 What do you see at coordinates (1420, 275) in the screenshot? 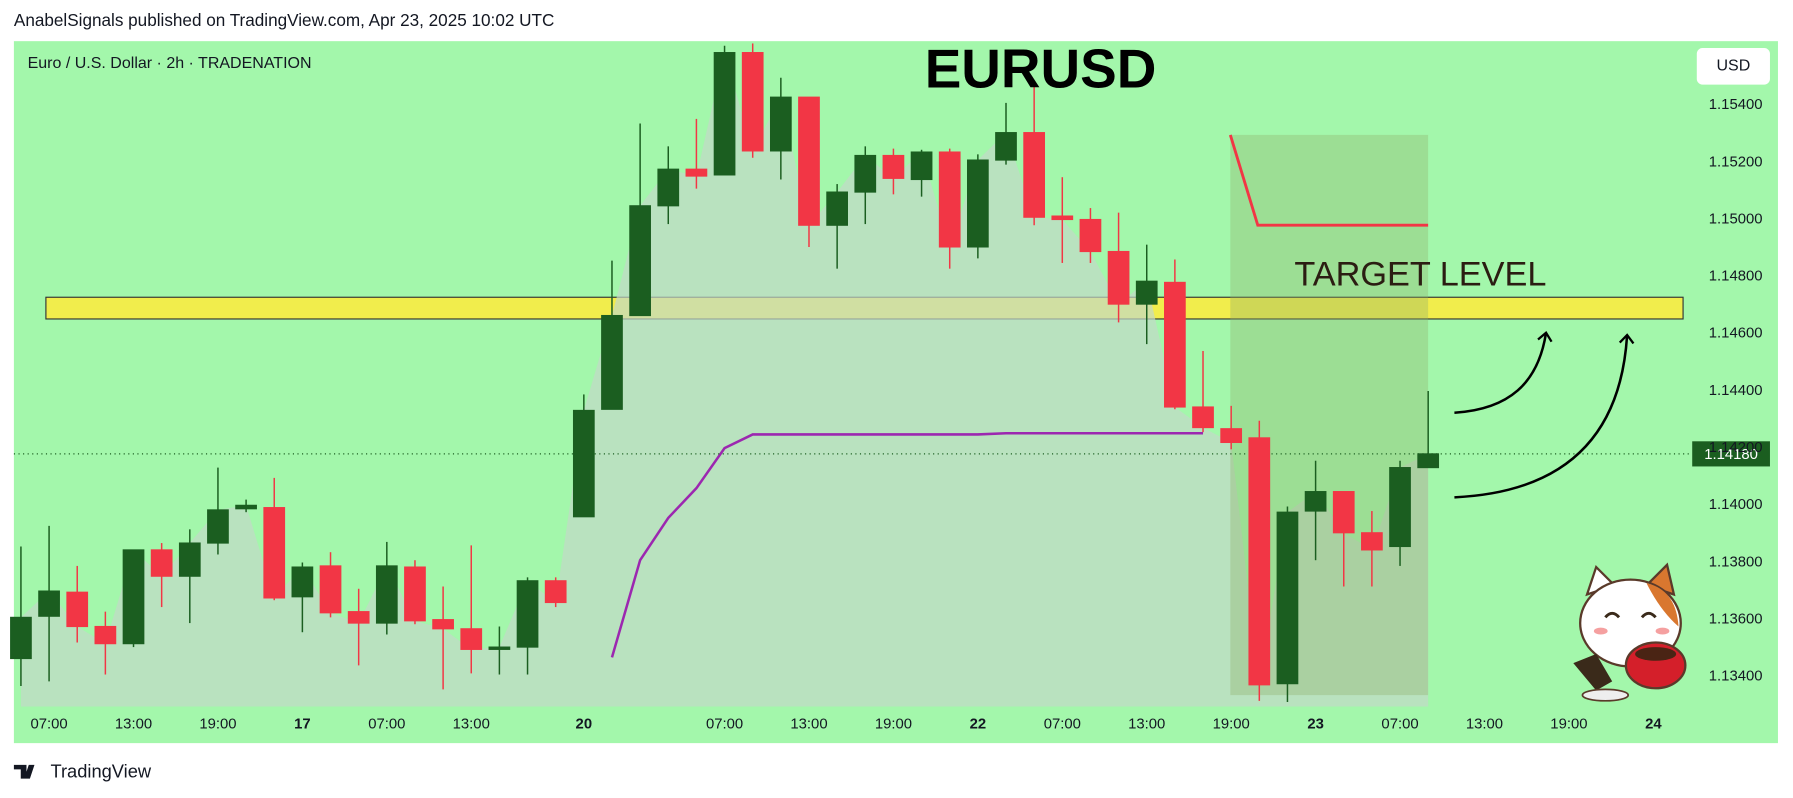
I see `zone-label: TARGET LEVEL` at bounding box center [1420, 275].